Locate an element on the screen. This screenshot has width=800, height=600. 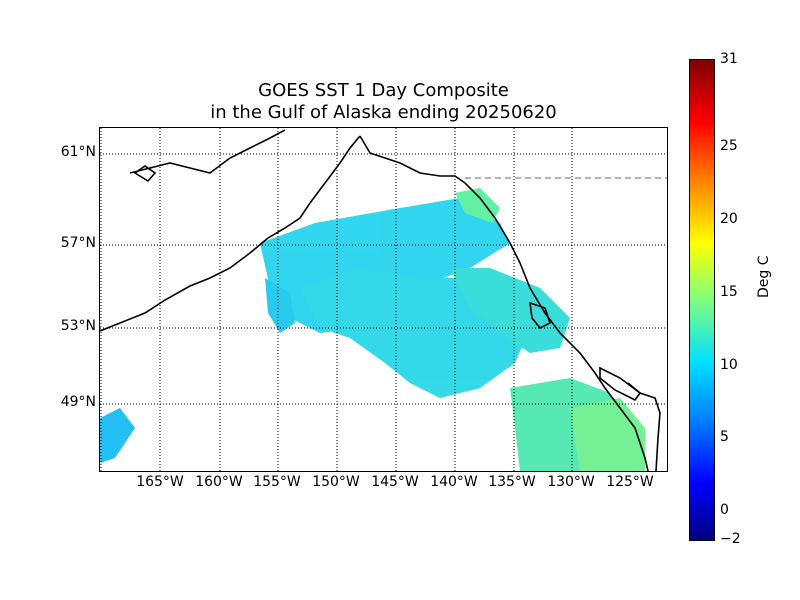
sst-patch-east is located at coordinates (510, 310).